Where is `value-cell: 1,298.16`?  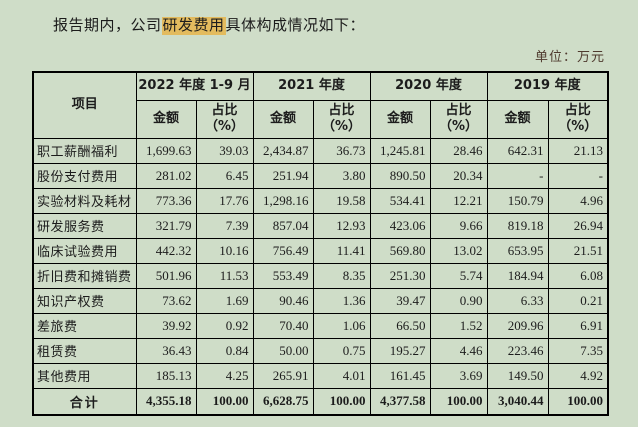
value-cell: 1,298.16 is located at coordinates (283, 200).